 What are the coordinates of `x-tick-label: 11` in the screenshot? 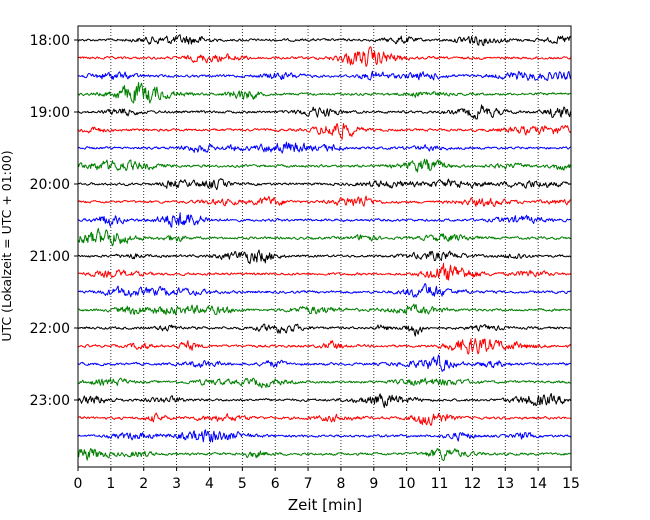 It's located at (440, 484).